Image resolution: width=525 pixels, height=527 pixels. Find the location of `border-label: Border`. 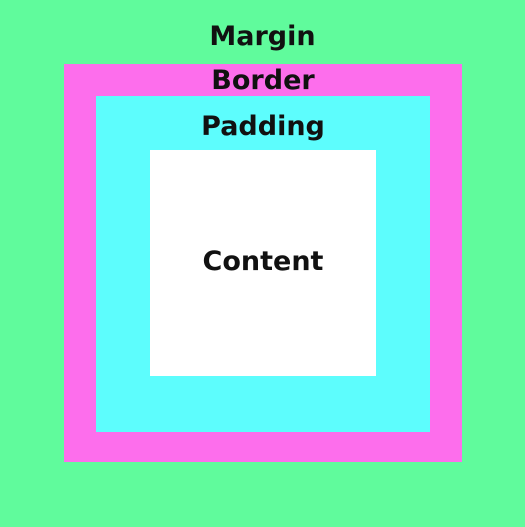

border-label: Border is located at coordinates (263, 80).